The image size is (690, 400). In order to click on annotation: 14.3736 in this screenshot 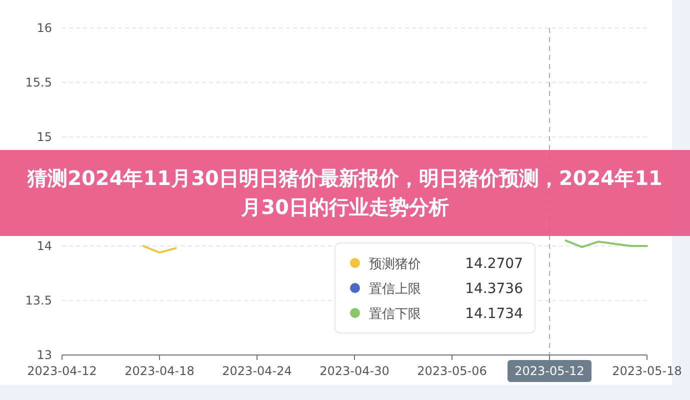, I will do `click(494, 289)`.